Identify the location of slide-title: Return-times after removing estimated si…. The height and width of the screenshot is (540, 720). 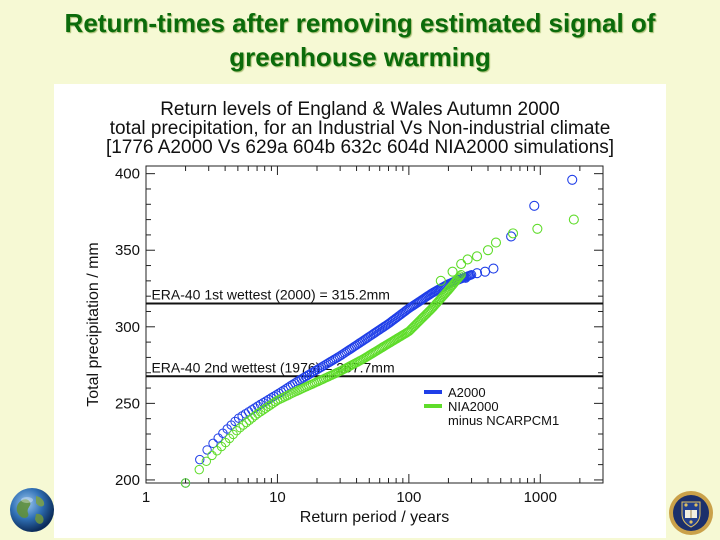
(360, 40).